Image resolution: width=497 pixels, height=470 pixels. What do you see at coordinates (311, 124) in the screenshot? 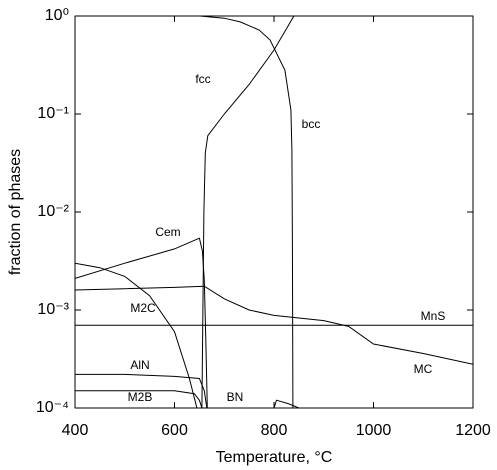
I see `series-label: bcc` at bounding box center [311, 124].